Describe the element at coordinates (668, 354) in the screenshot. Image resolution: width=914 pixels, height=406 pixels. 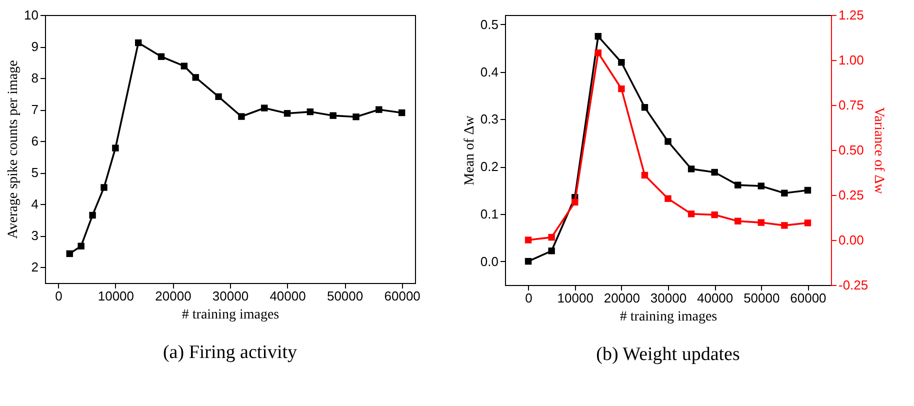
I see `text: (b) Weight updates` at that location.